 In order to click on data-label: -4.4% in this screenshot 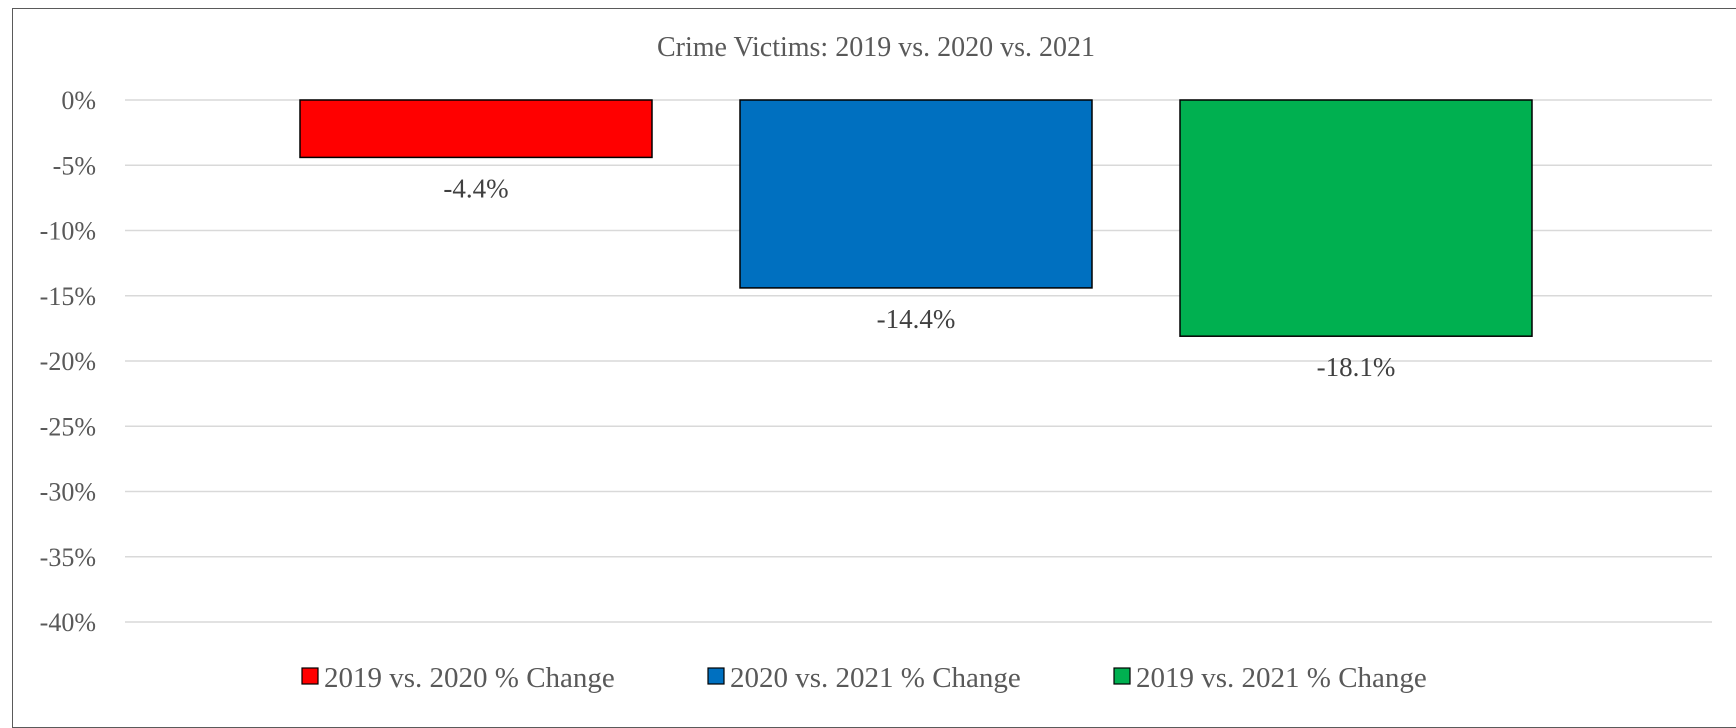, I will do `click(475, 188)`.